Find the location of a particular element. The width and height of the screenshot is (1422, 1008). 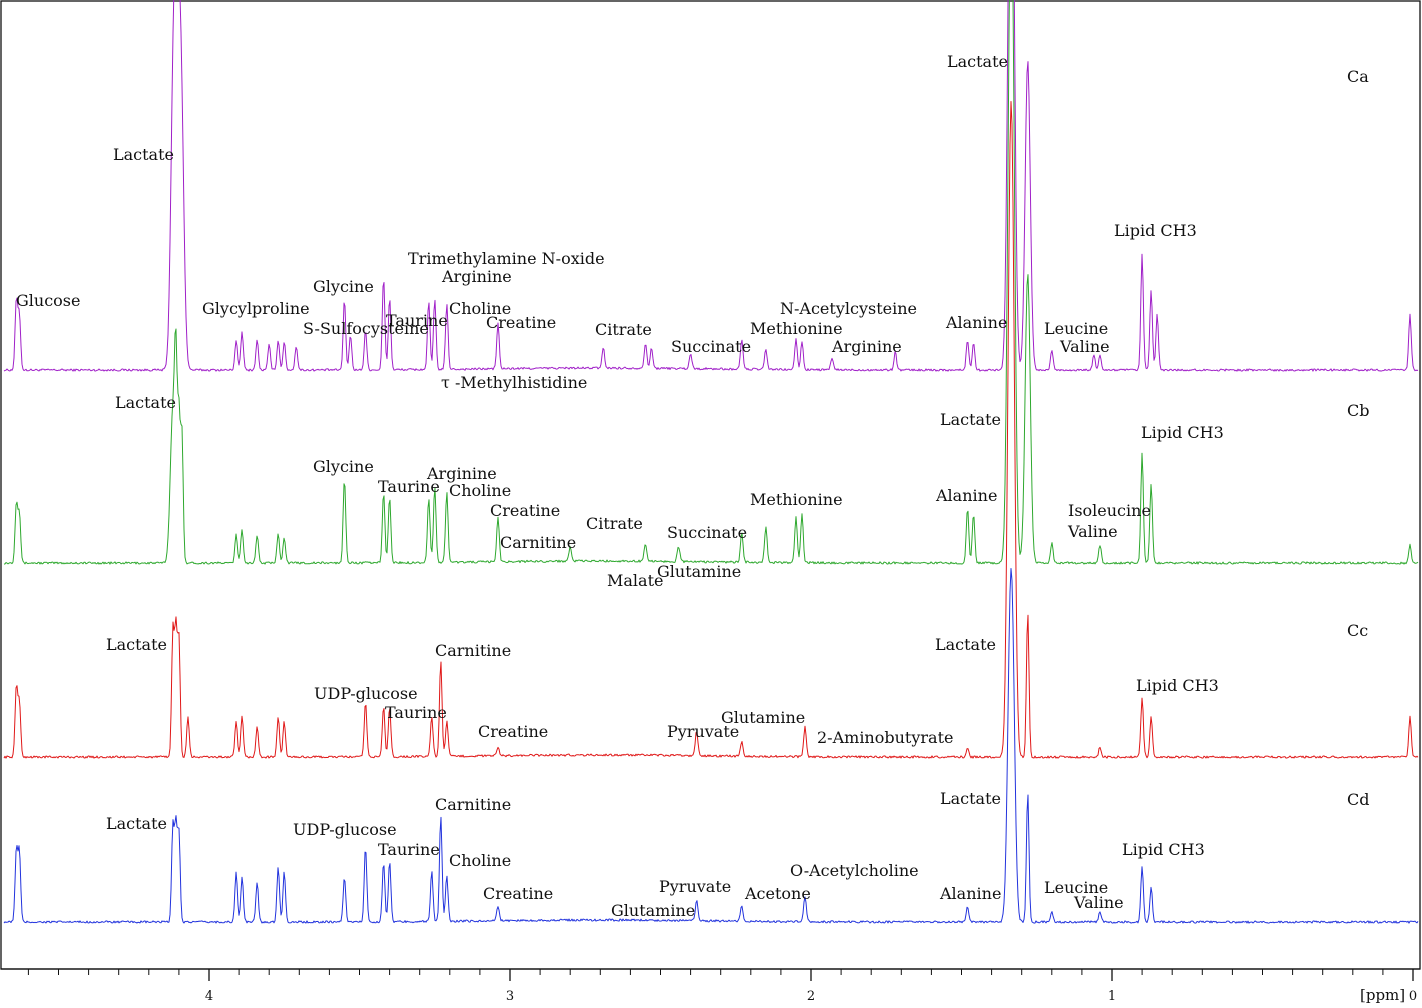

x-axis: 4 3 2 1 0 [ppm] is located at coordinates (710, 986).